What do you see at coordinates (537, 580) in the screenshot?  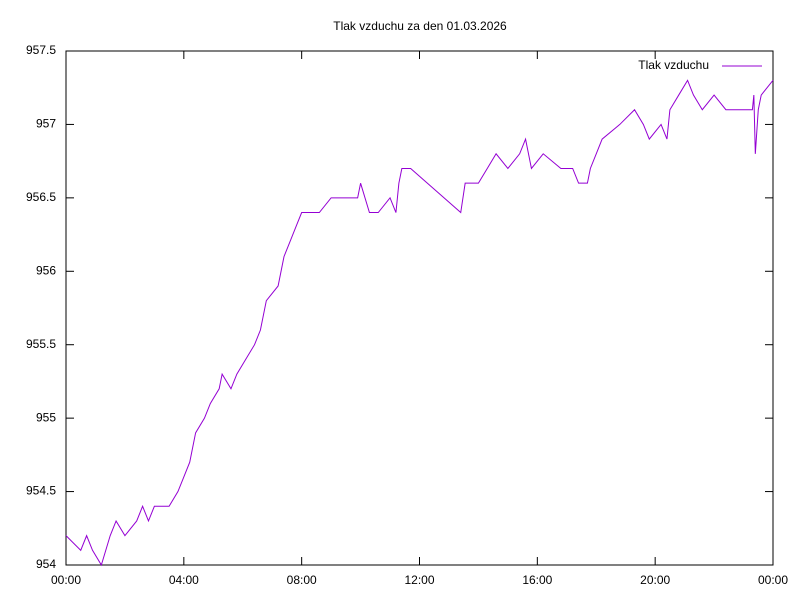 I see `x-tick-label: 16:00` at bounding box center [537, 580].